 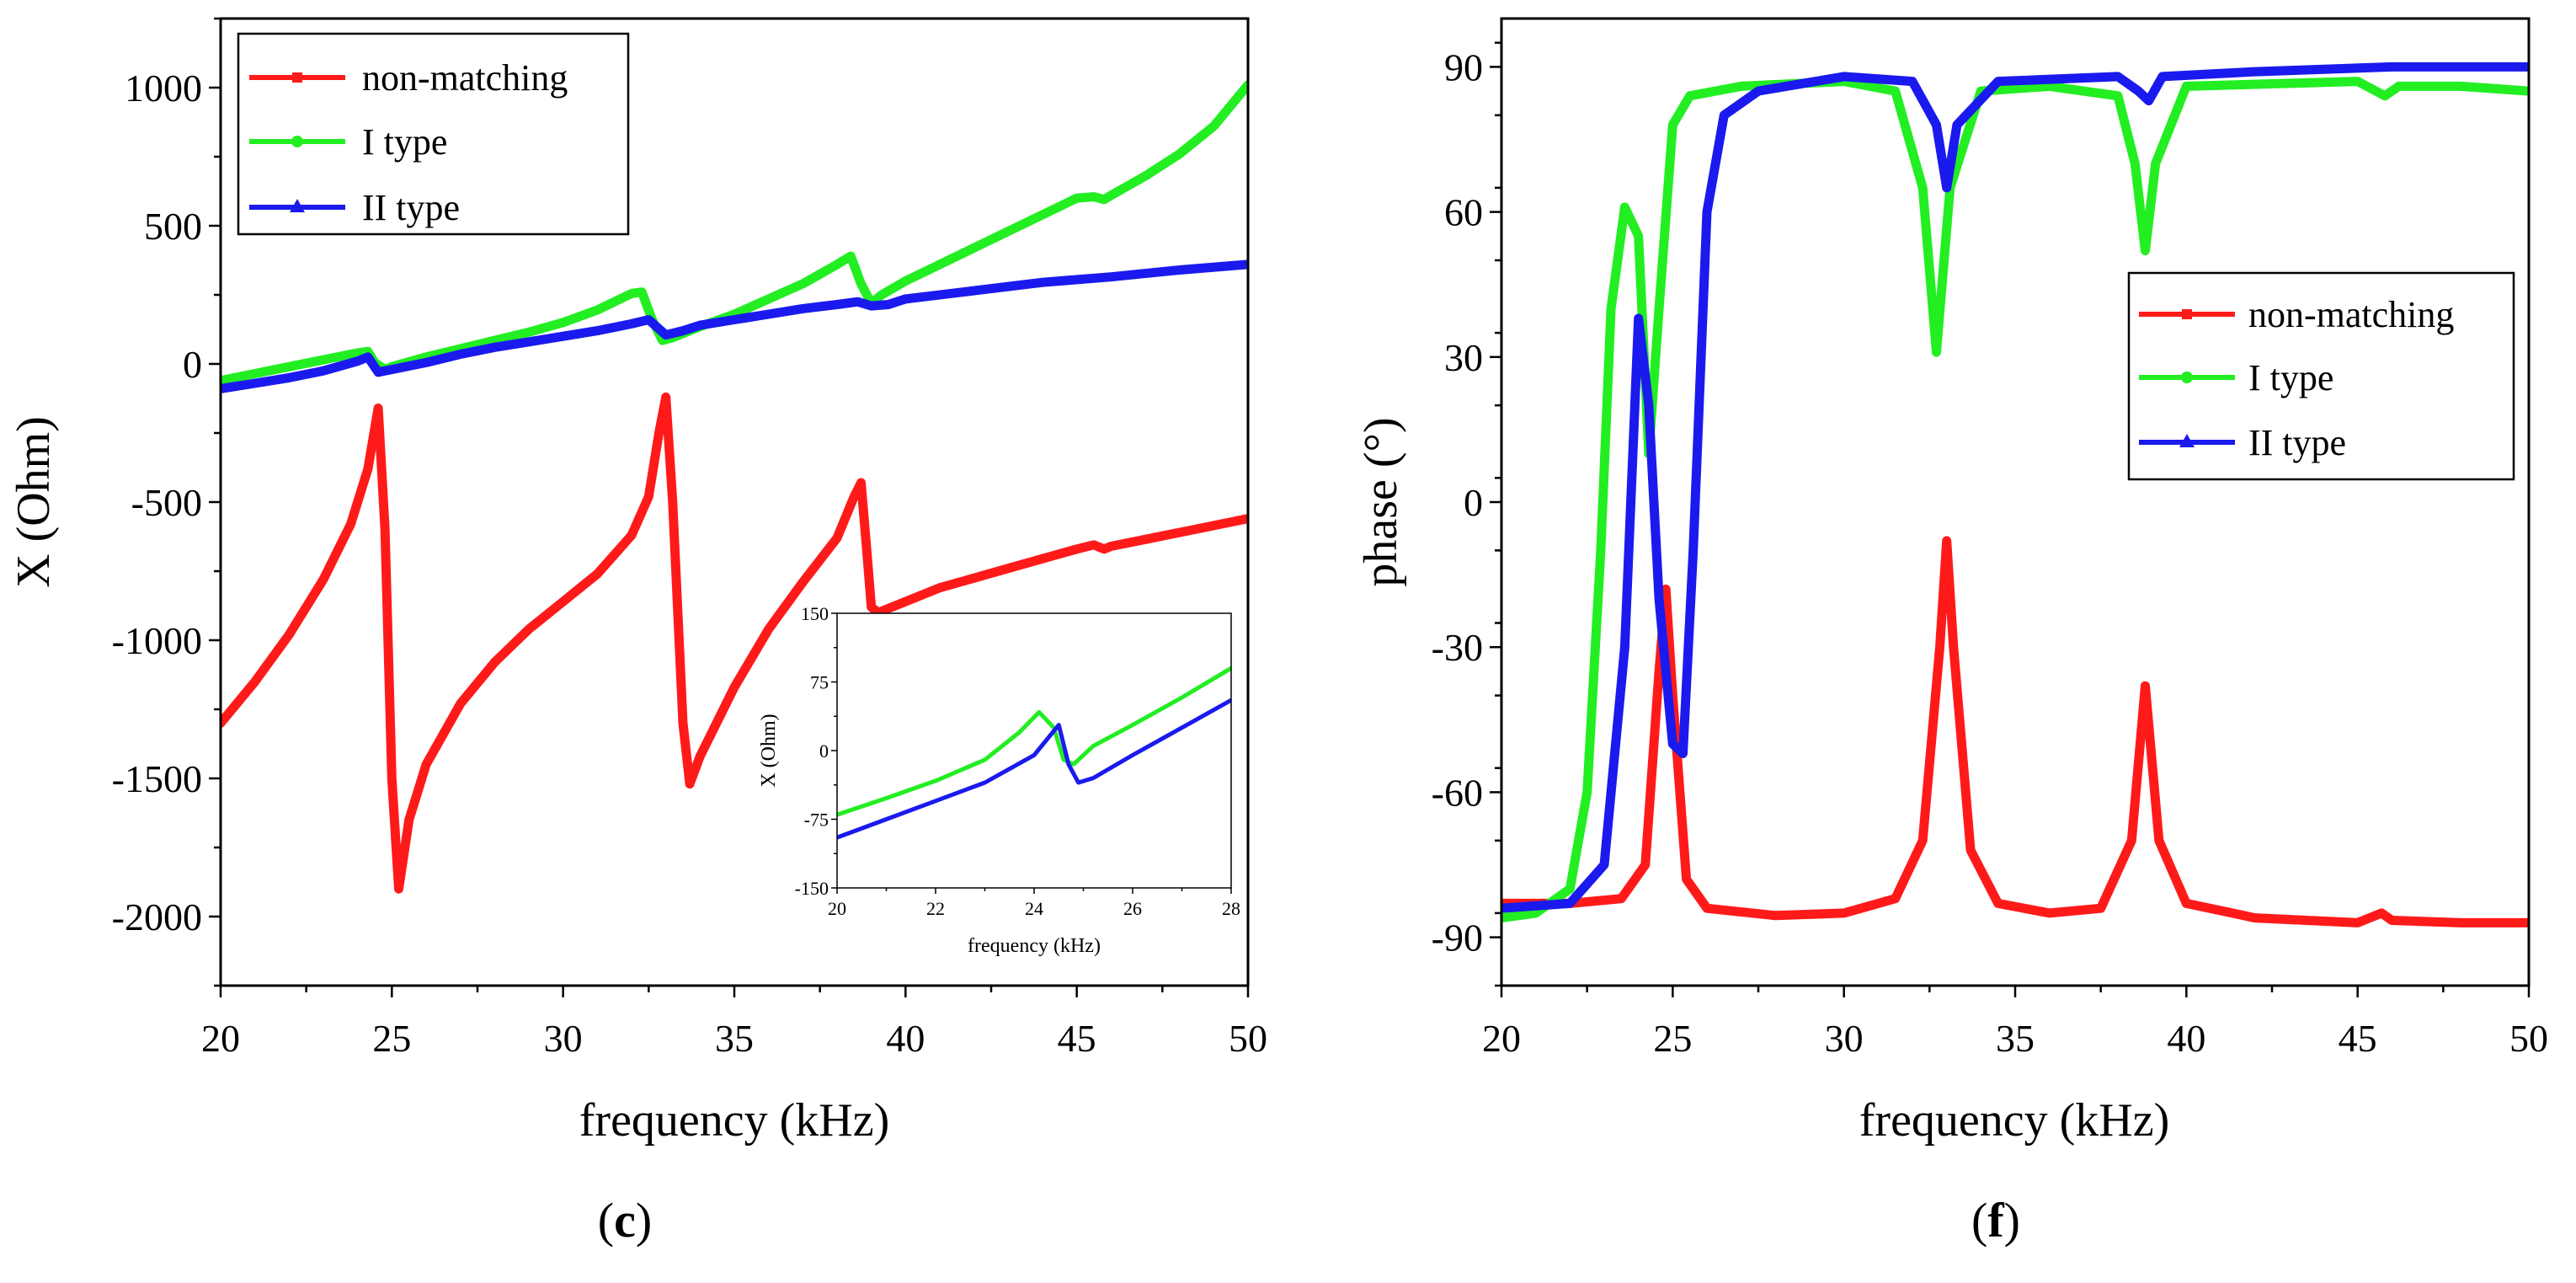 What do you see at coordinates (2242, 442) in the screenshot?
I see `chart-f-legend-item-ii-type: II type` at bounding box center [2242, 442].